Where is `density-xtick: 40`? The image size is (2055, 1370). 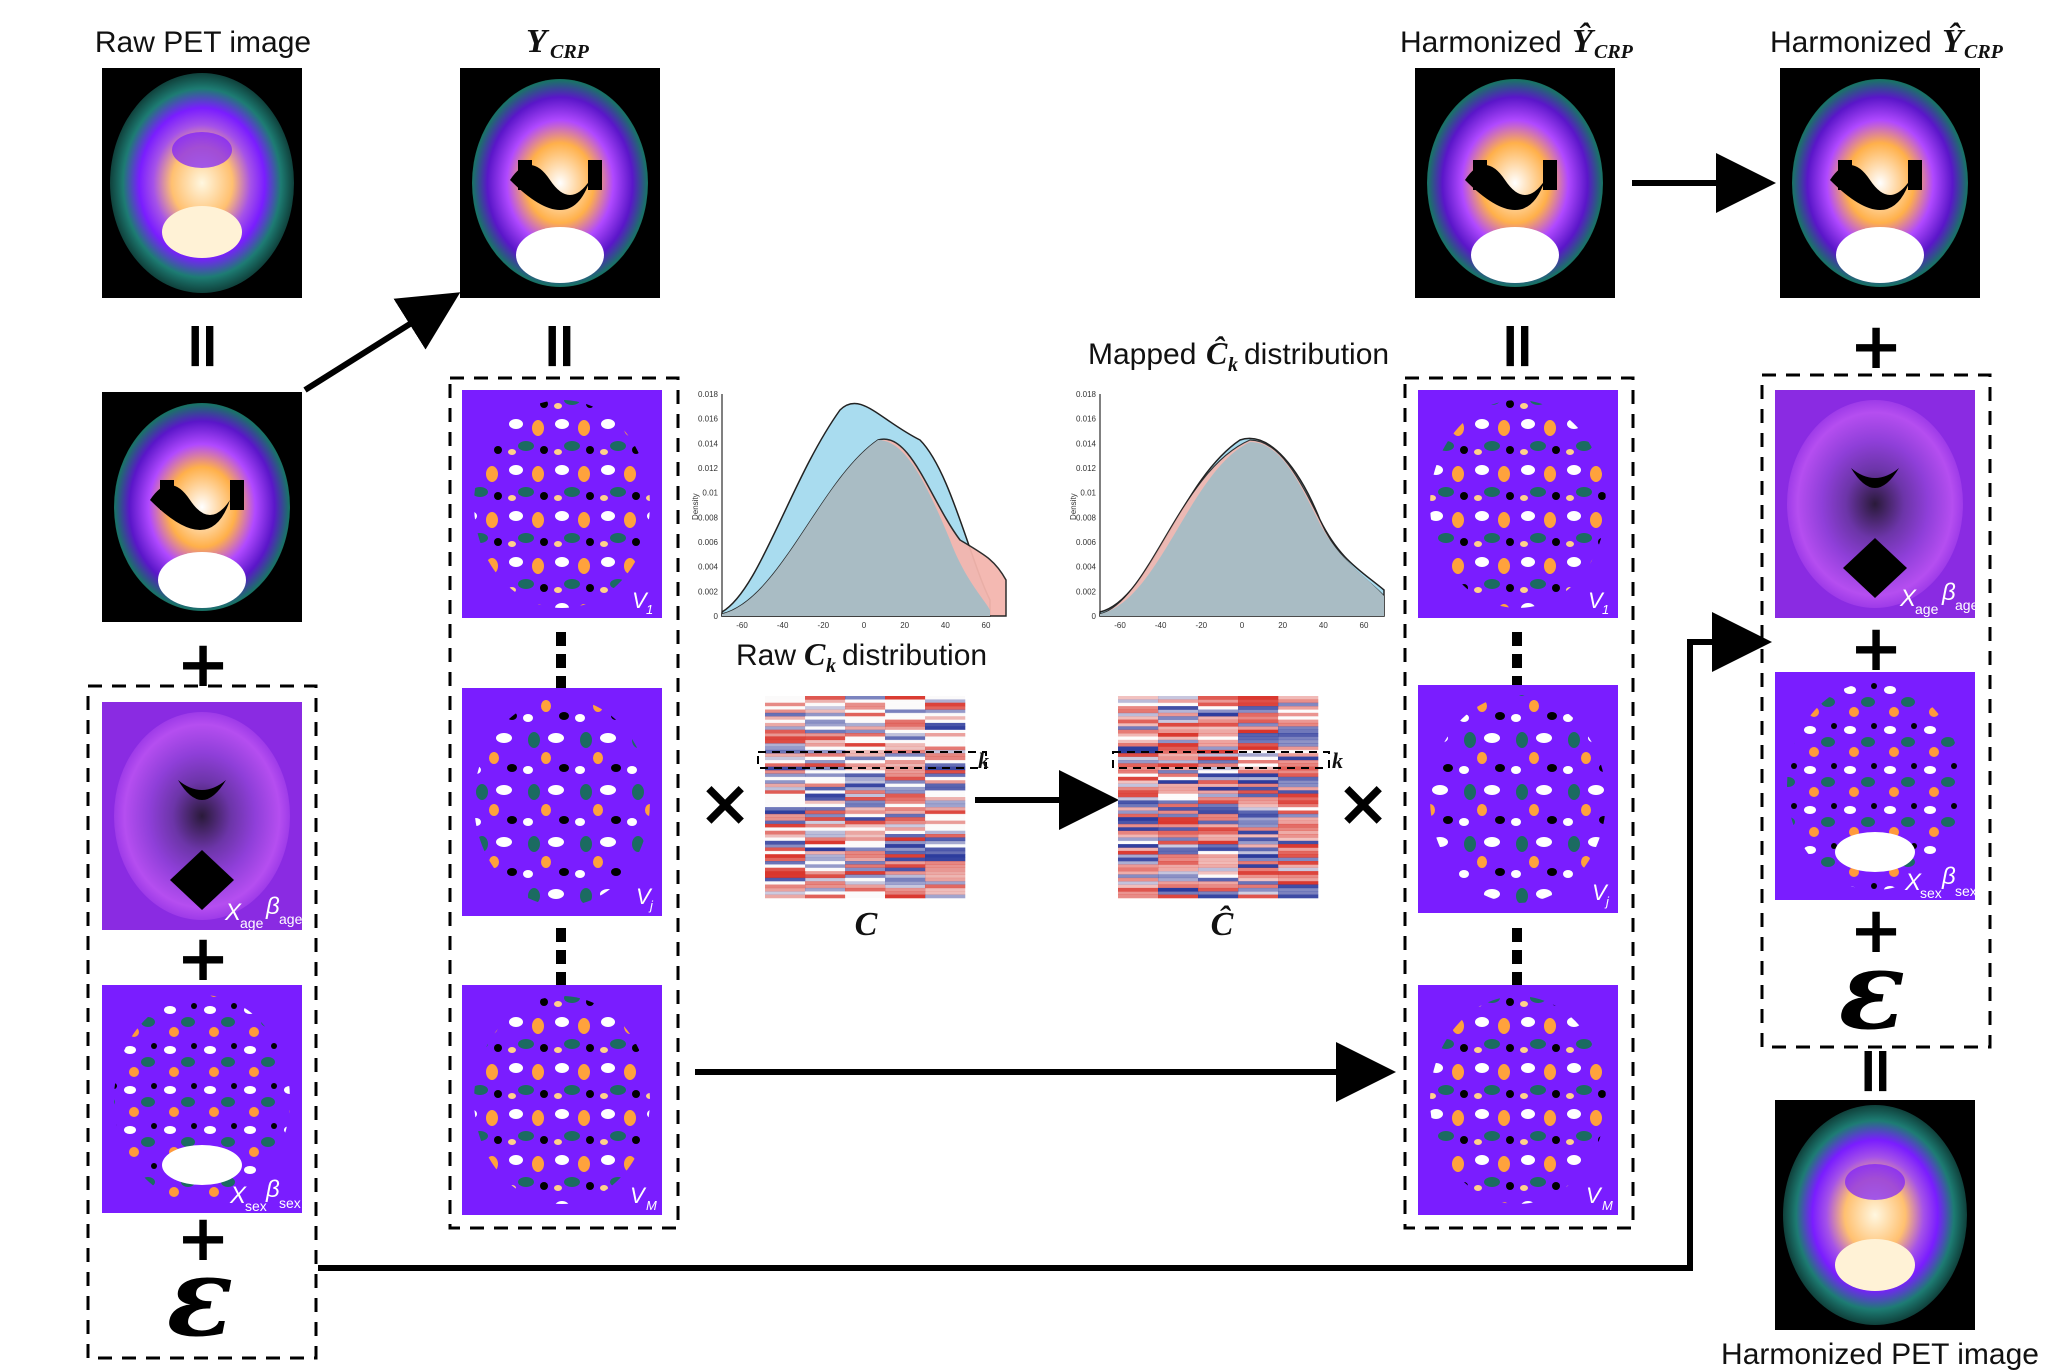 density-xtick: 40 is located at coordinates (1323, 625).